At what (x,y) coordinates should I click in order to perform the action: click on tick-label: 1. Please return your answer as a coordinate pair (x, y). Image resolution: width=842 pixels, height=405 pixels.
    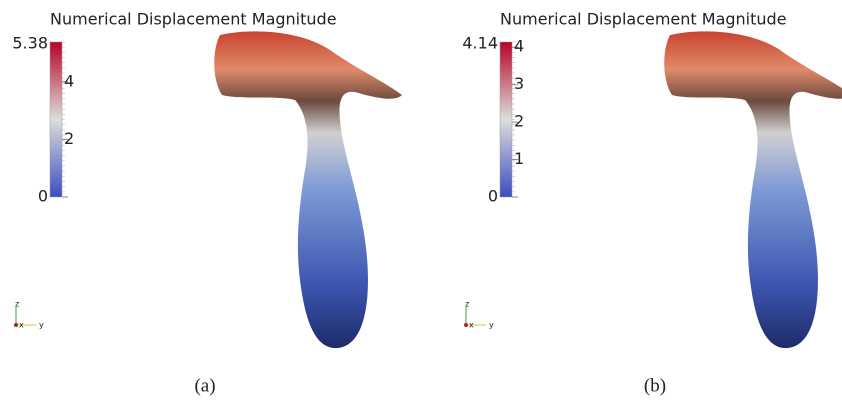
    Looking at the image, I should click on (519, 158).